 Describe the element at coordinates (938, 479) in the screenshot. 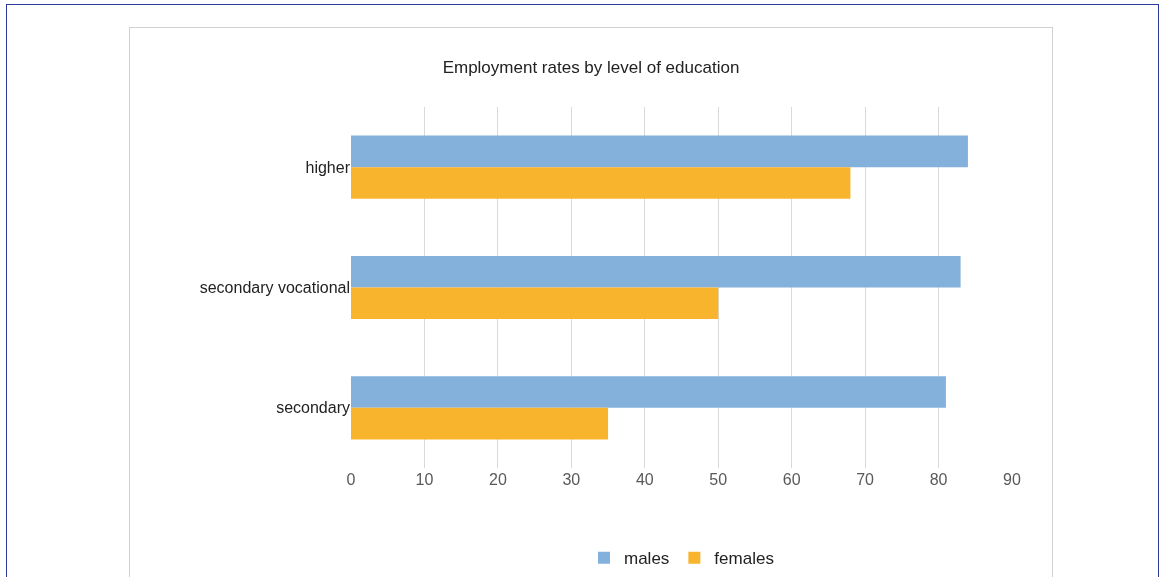

I see `x-tick-label: 80` at that location.